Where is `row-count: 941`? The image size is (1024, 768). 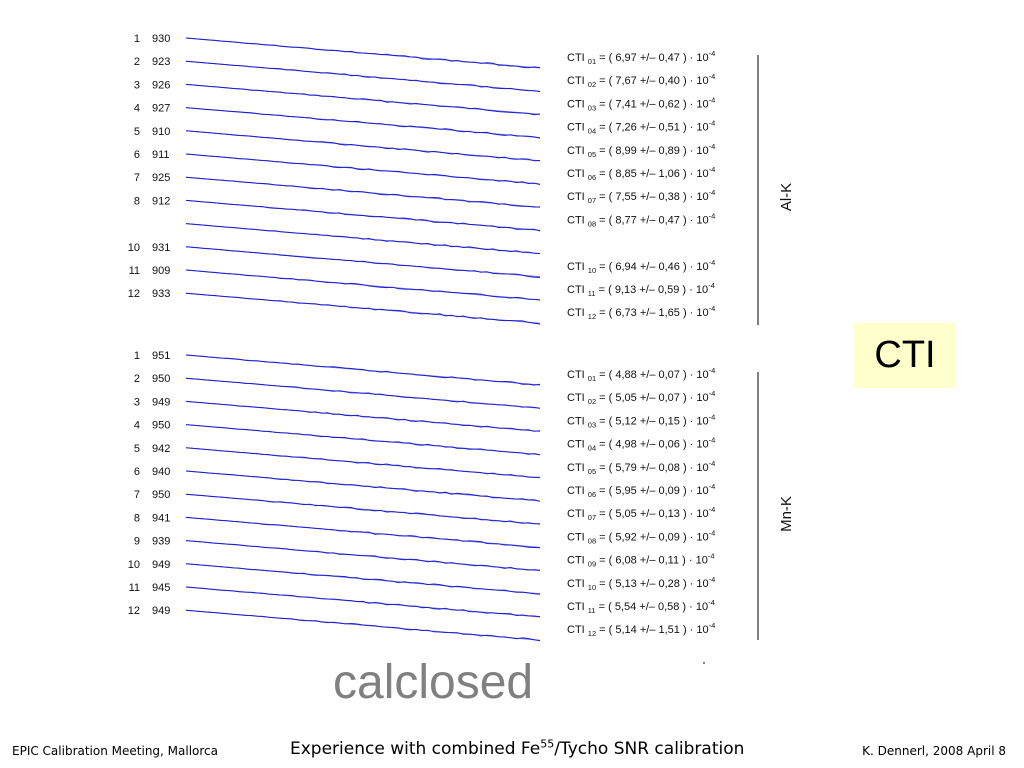 row-count: 941 is located at coordinates (161, 518).